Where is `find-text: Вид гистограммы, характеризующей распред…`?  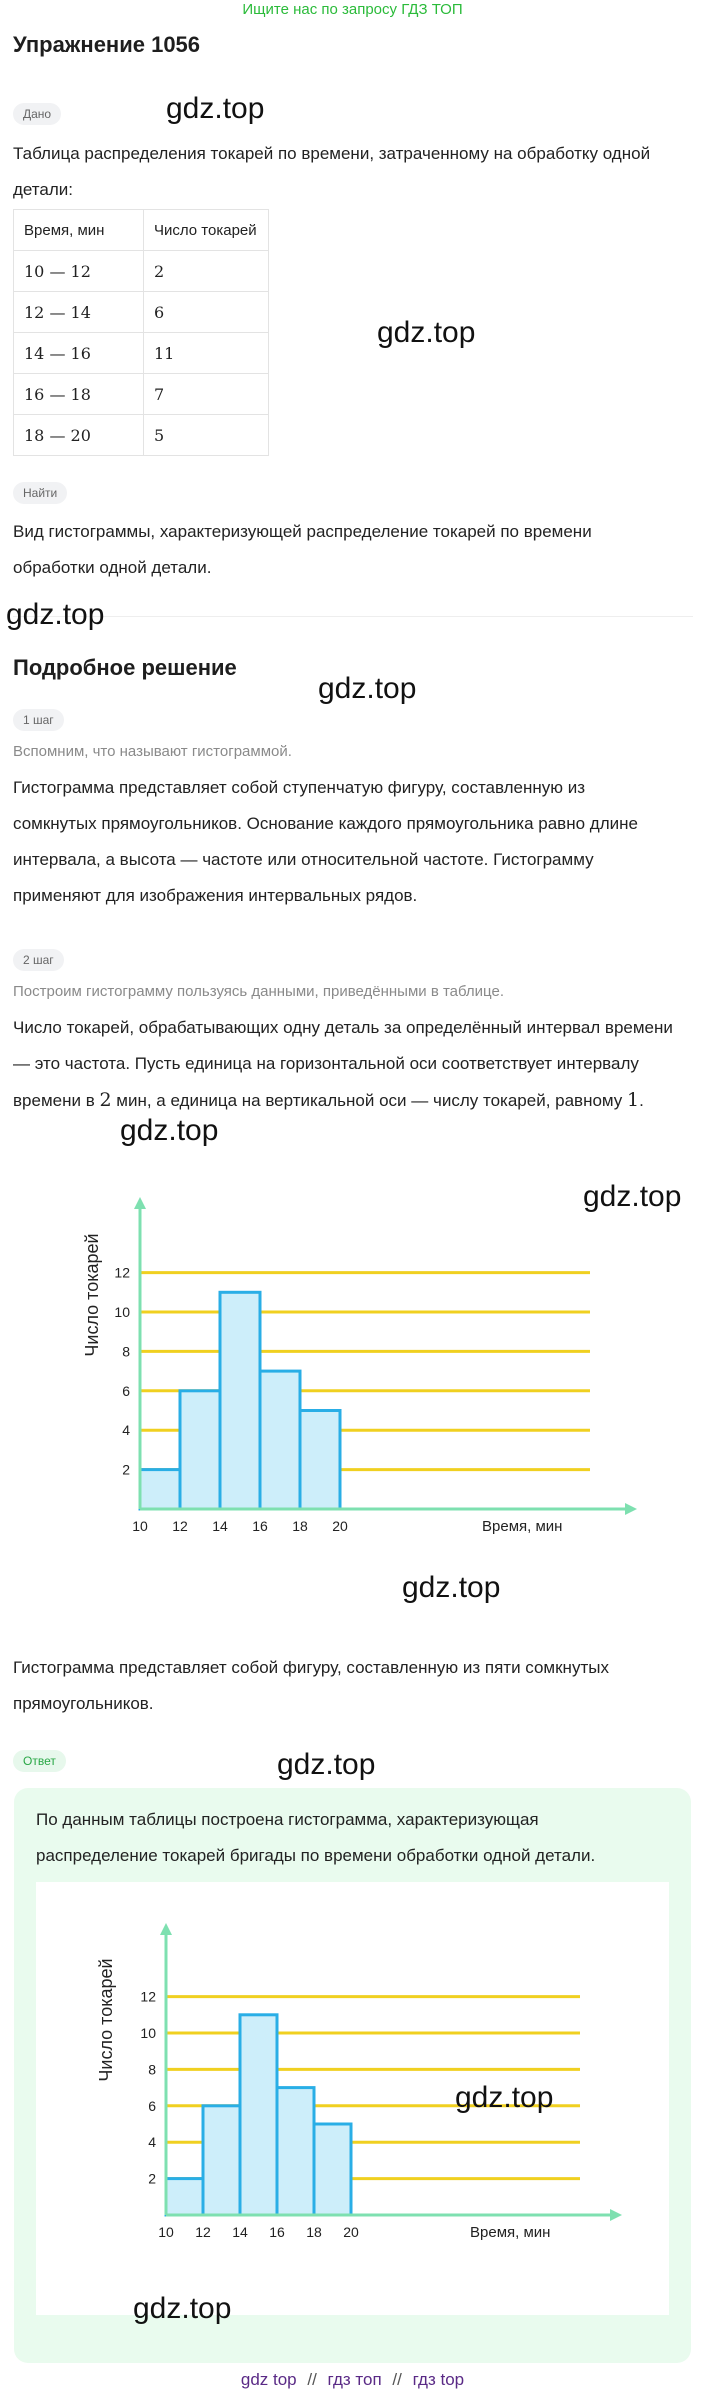
find-text: Вид гистограммы, характеризующей распред… is located at coordinates (302, 549).